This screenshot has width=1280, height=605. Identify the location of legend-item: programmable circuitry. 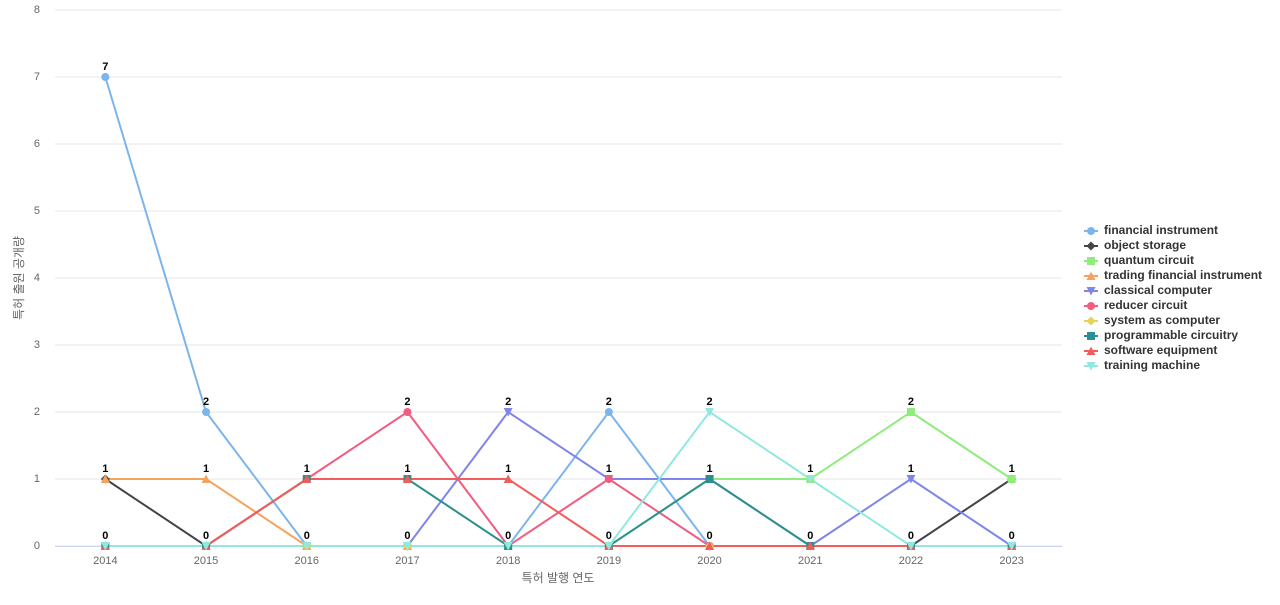
(1161, 335).